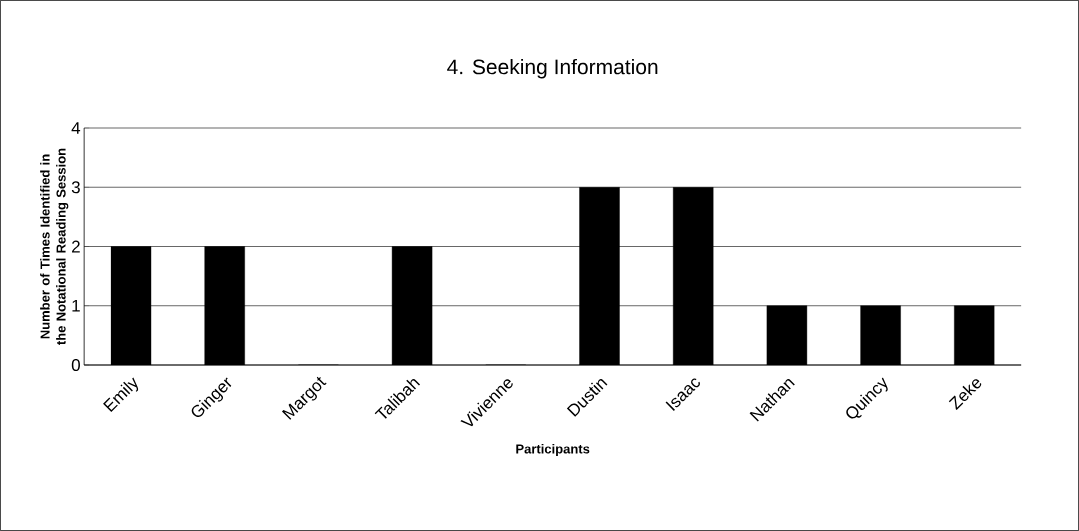 The width and height of the screenshot is (1079, 531). I want to click on y-tick-label: 2, so click(76, 246).